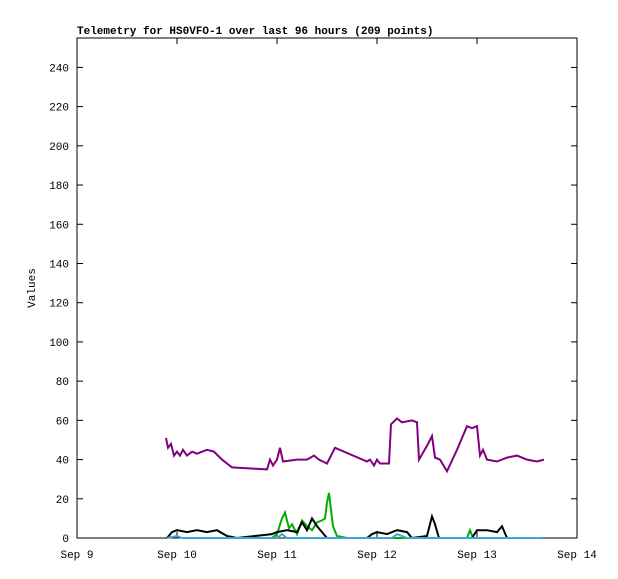 The image size is (618, 579). Describe the element at coordinates (59, 305) in the screenshot. I see `y-tick-label: 120` at that location.